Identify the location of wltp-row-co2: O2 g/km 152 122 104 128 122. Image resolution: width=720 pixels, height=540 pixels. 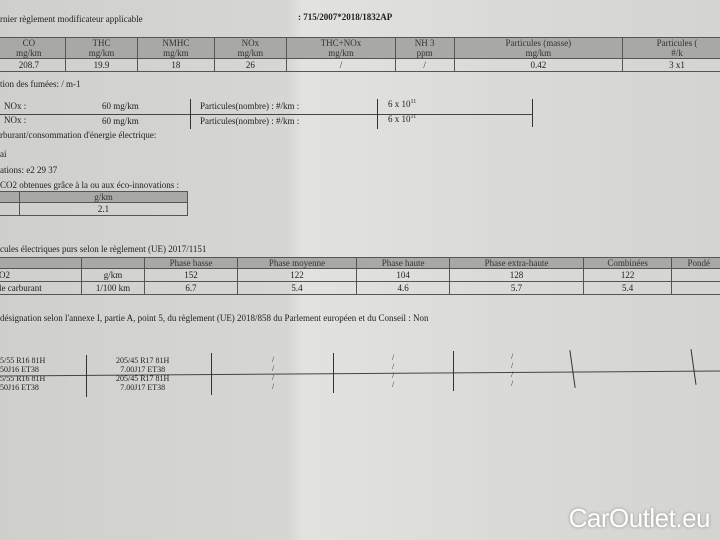
(360, 275).